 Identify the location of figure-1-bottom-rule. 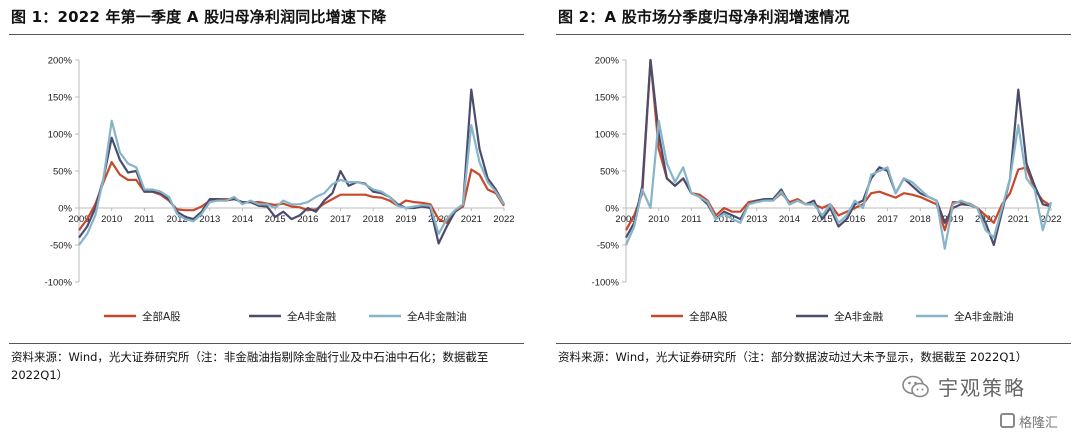
(266, 343).